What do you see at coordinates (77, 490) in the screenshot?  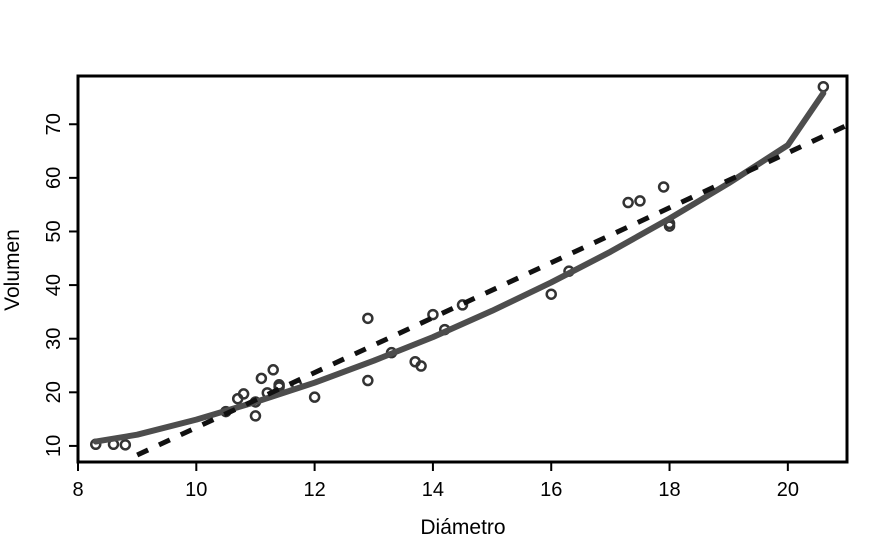 I see `x-tick-label: 8` at bounding box center [77, 490].